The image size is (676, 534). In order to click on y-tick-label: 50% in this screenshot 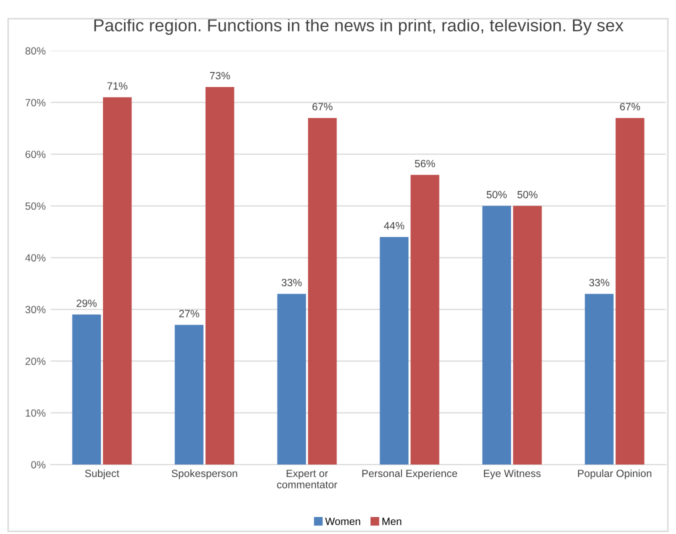, I will do `click(35, 206)`.